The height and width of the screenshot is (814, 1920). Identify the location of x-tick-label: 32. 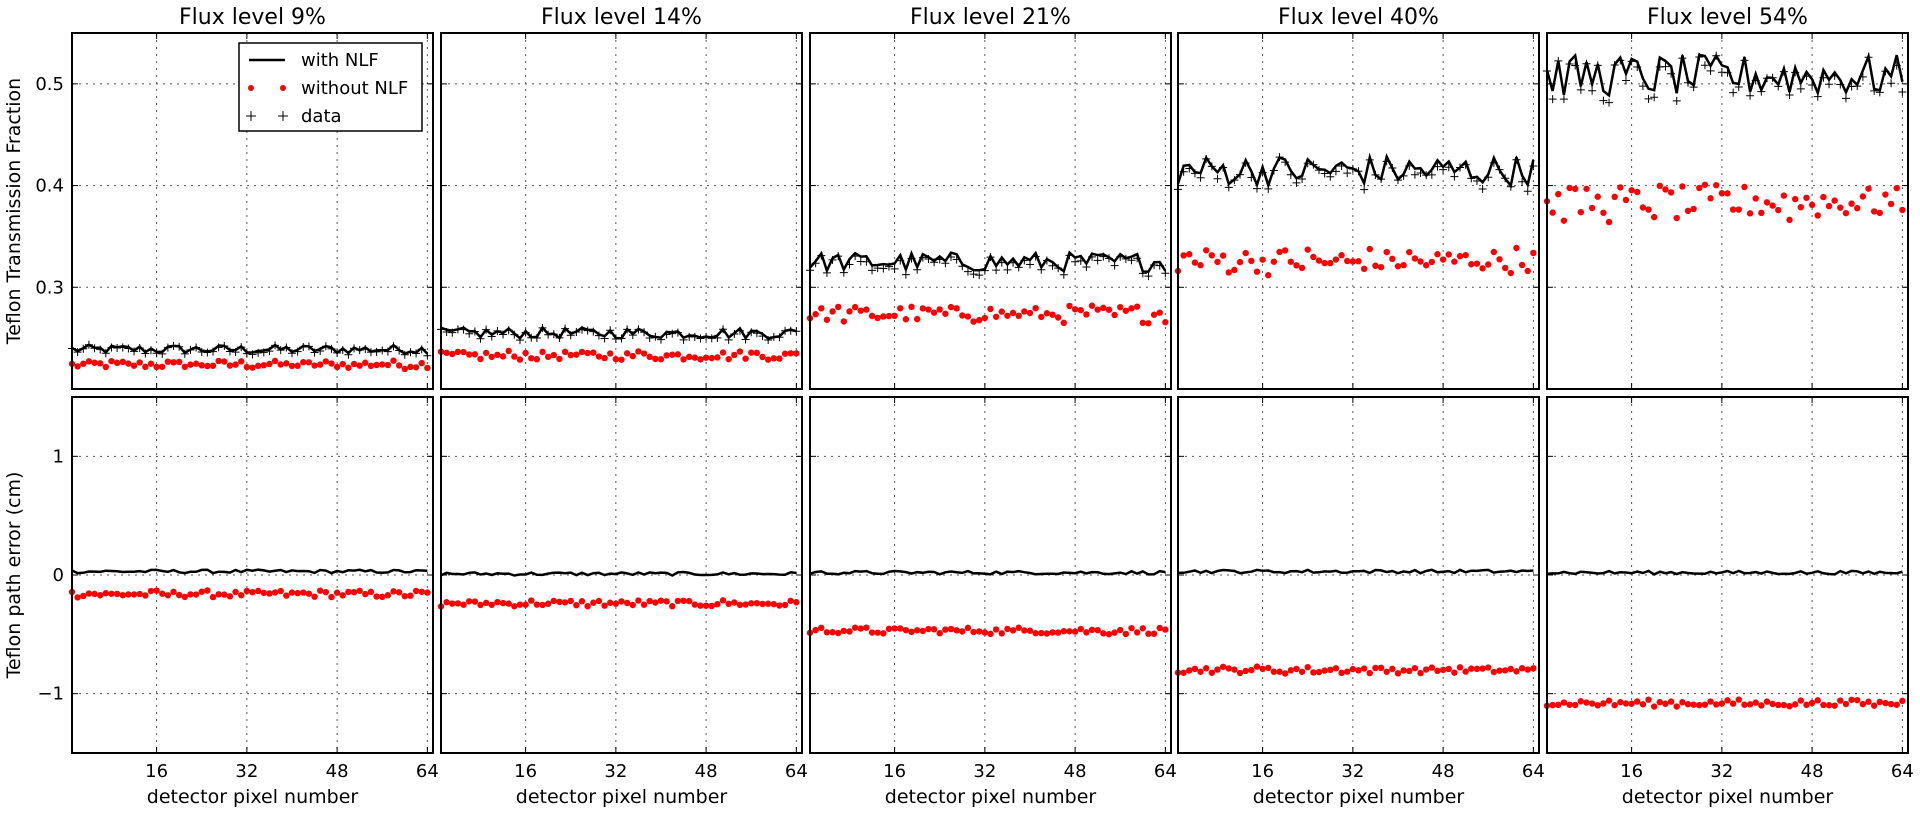
(984, 771).